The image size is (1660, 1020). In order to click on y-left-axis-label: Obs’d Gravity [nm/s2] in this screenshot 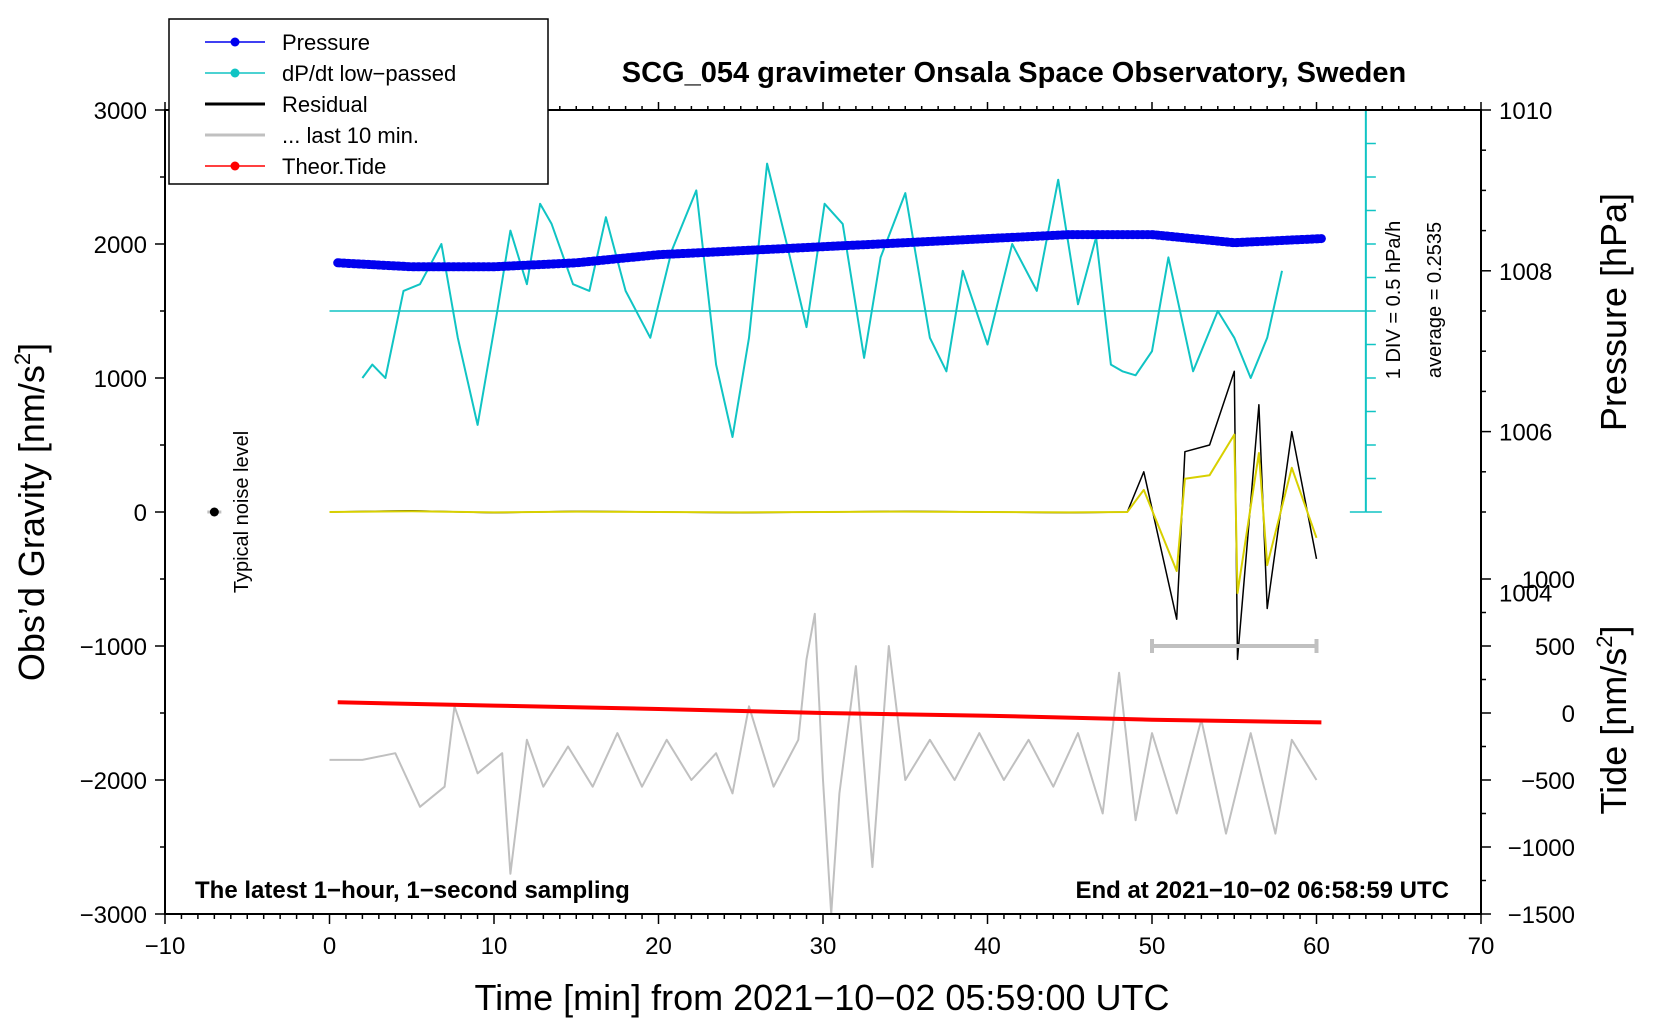, I will do `click(31, 512)`.